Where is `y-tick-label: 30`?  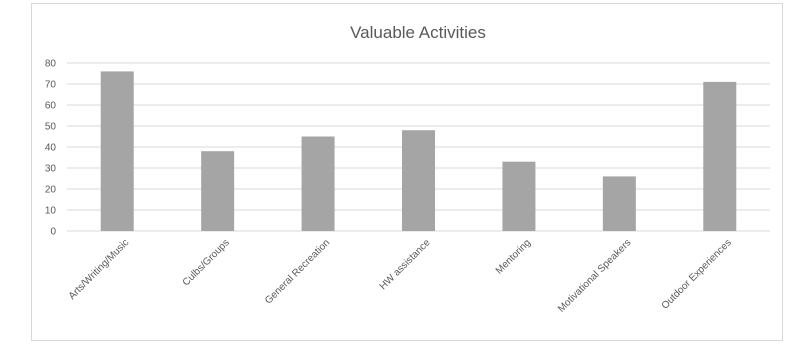
y-tick-label: 30 is located at coordinates (51, 169).